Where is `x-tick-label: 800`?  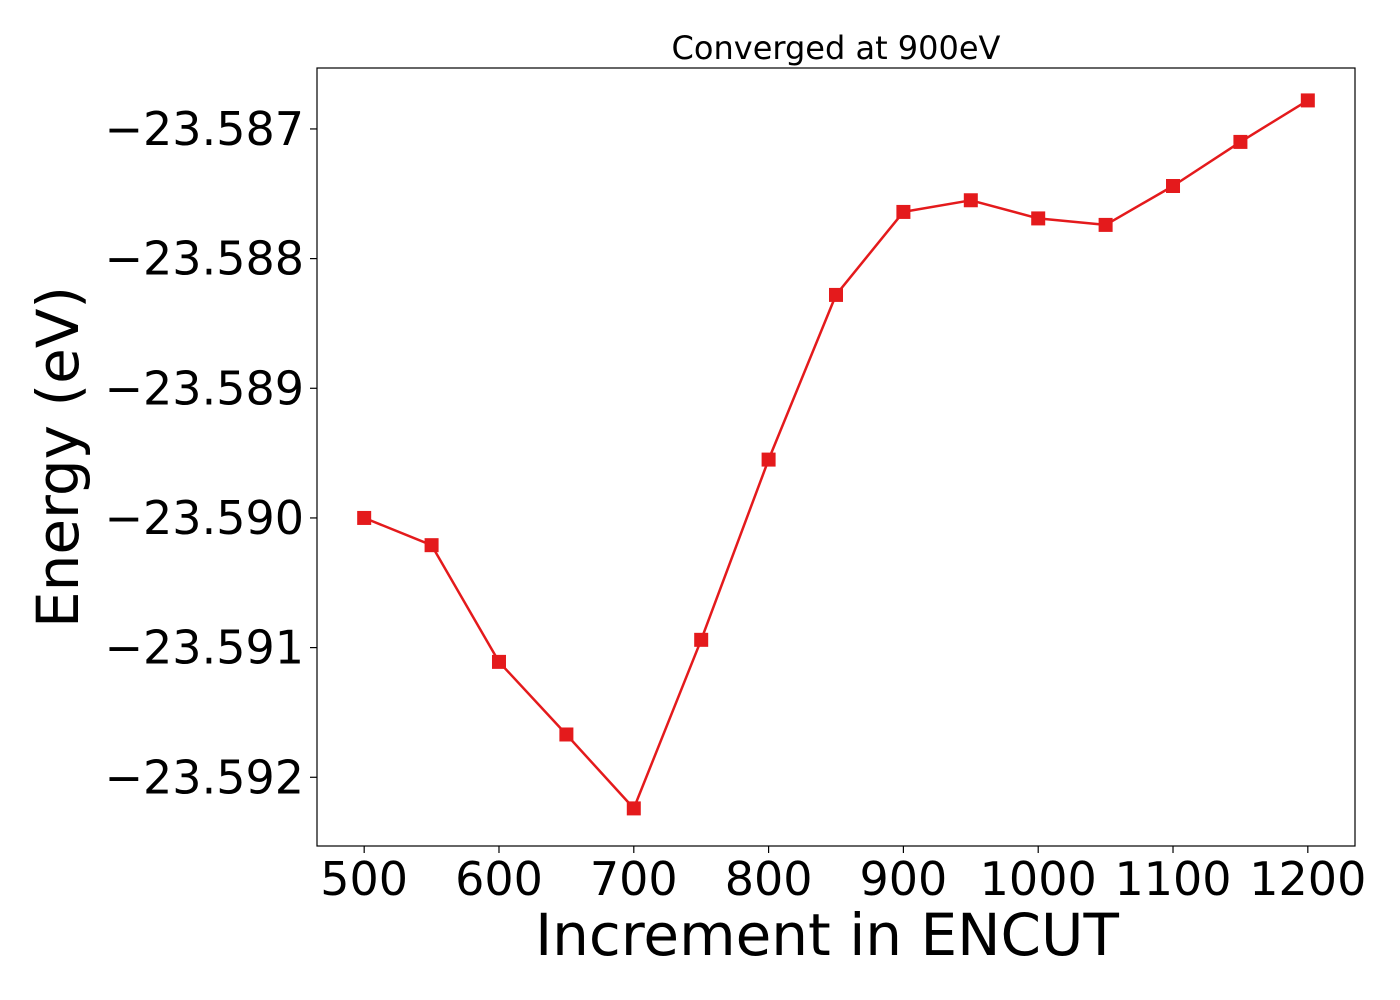
x-tick-label: 800 is located at coordinates (769, 879).